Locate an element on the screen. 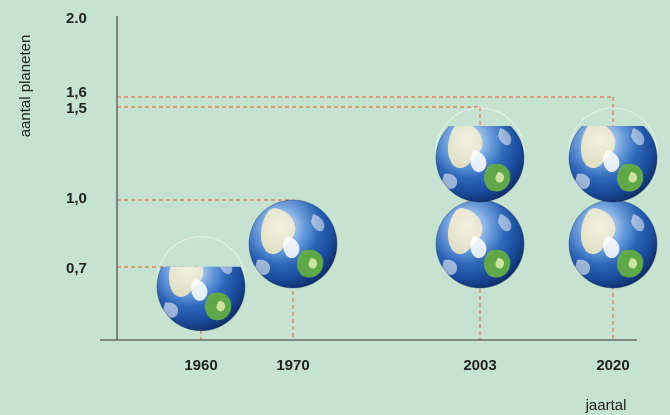  y-tick-labels: 2.0 1,6 1,5 1,0 0,7 is located at coordinates (76, 143).